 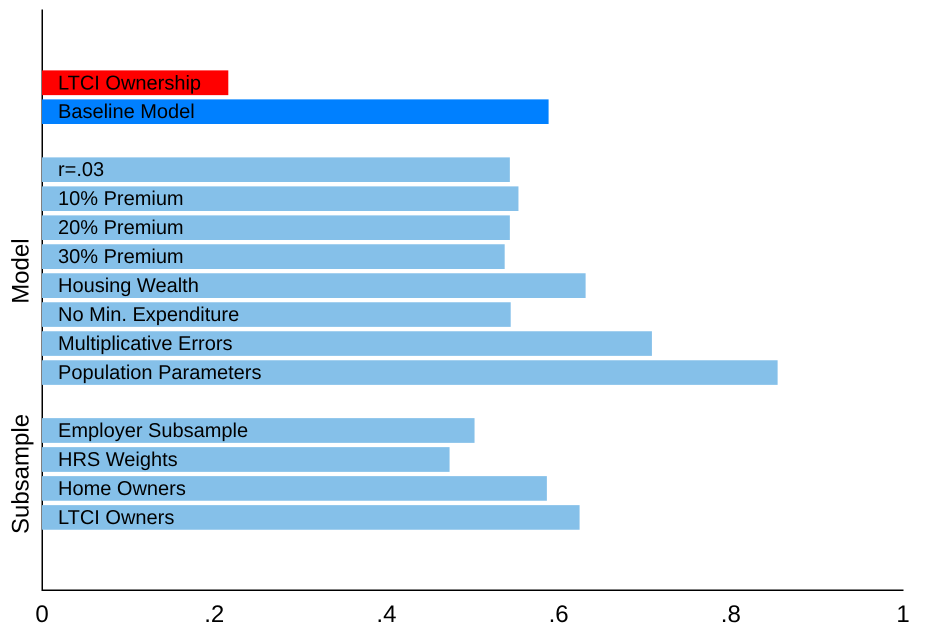 I want to click on y-tick-label: 20% Premium, so click(x=121, y=228).